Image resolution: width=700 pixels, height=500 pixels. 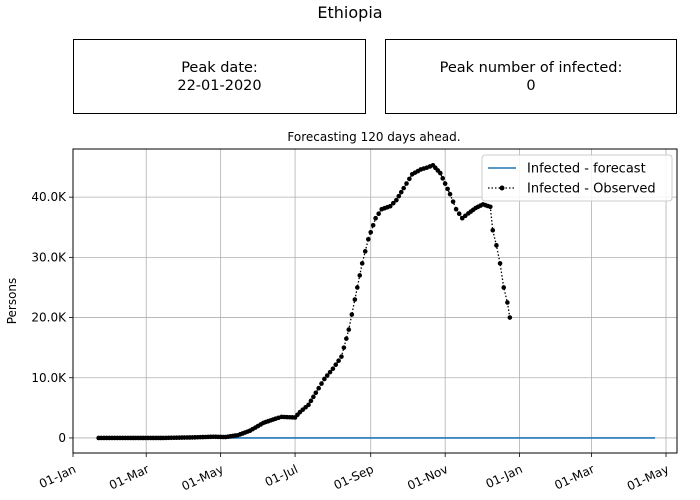 I want to click on legend-observed-marker, so click(x=502, y=188).